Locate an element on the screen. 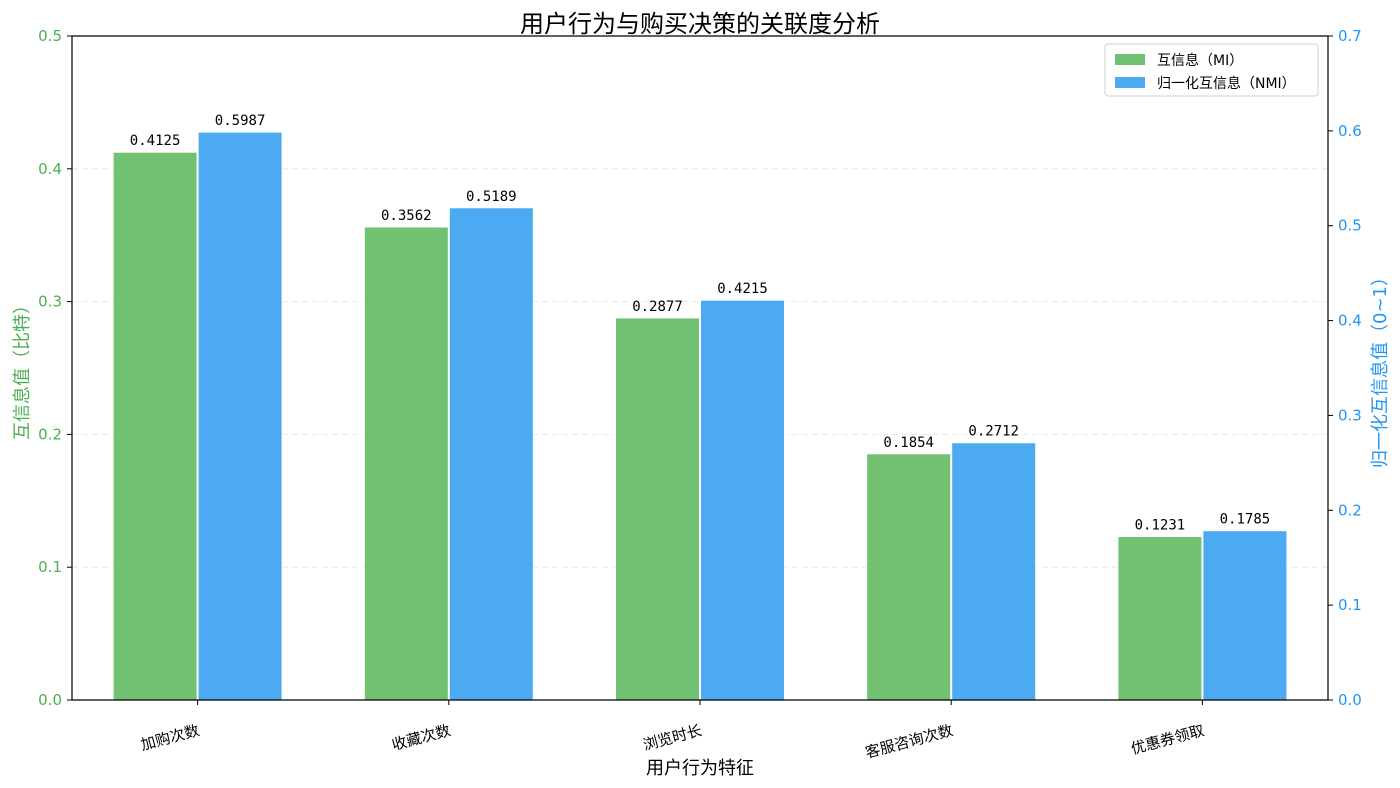 Image resolution: width=1400 pixels, height=788 pixels. bar-value-label: 0.1231 is located at coordinates (1160, 526).